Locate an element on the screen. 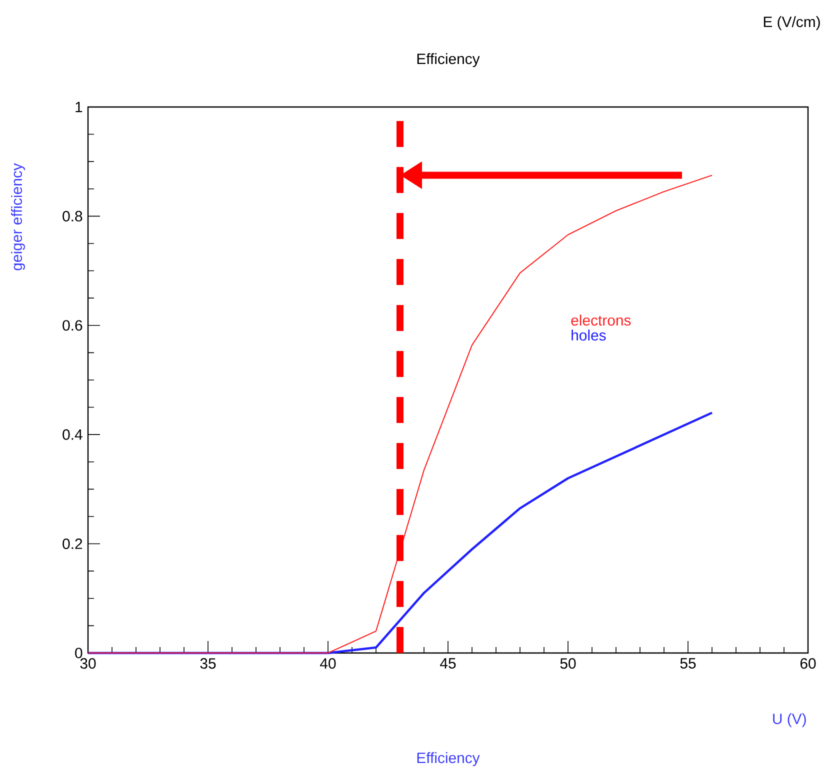 This screenshot has width=828, height=777. y-axis-title: geiger efficiency is located at coordinates (18, 216).